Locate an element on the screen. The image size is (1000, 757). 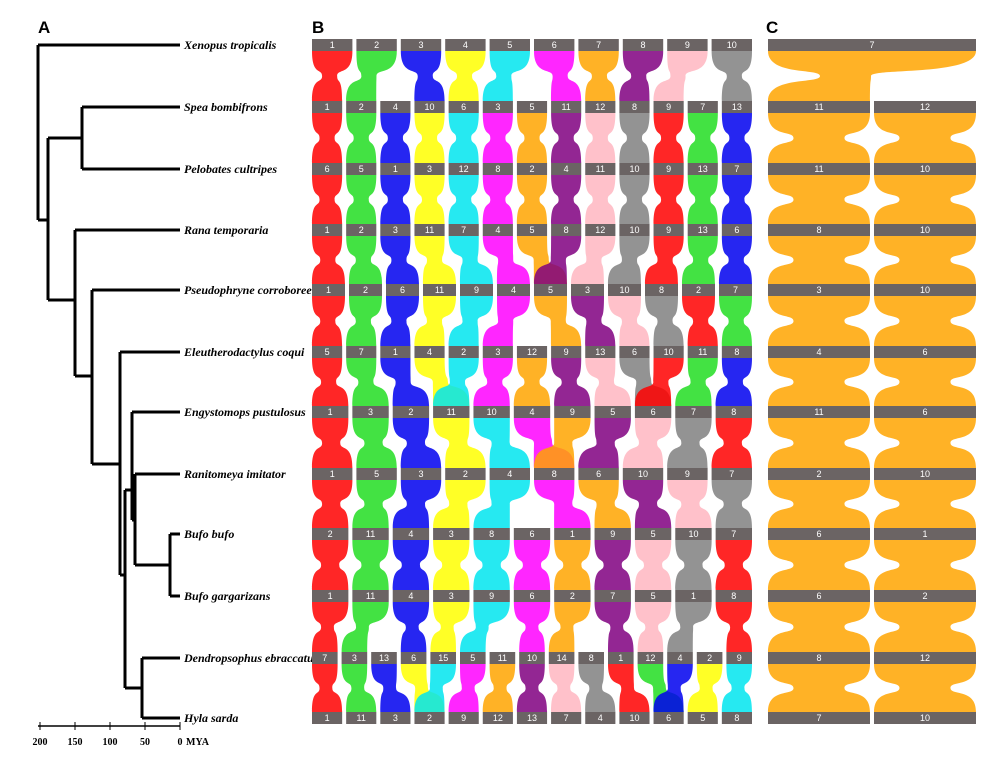
chromosome-label: 14 is located at coordinates (562, 658).